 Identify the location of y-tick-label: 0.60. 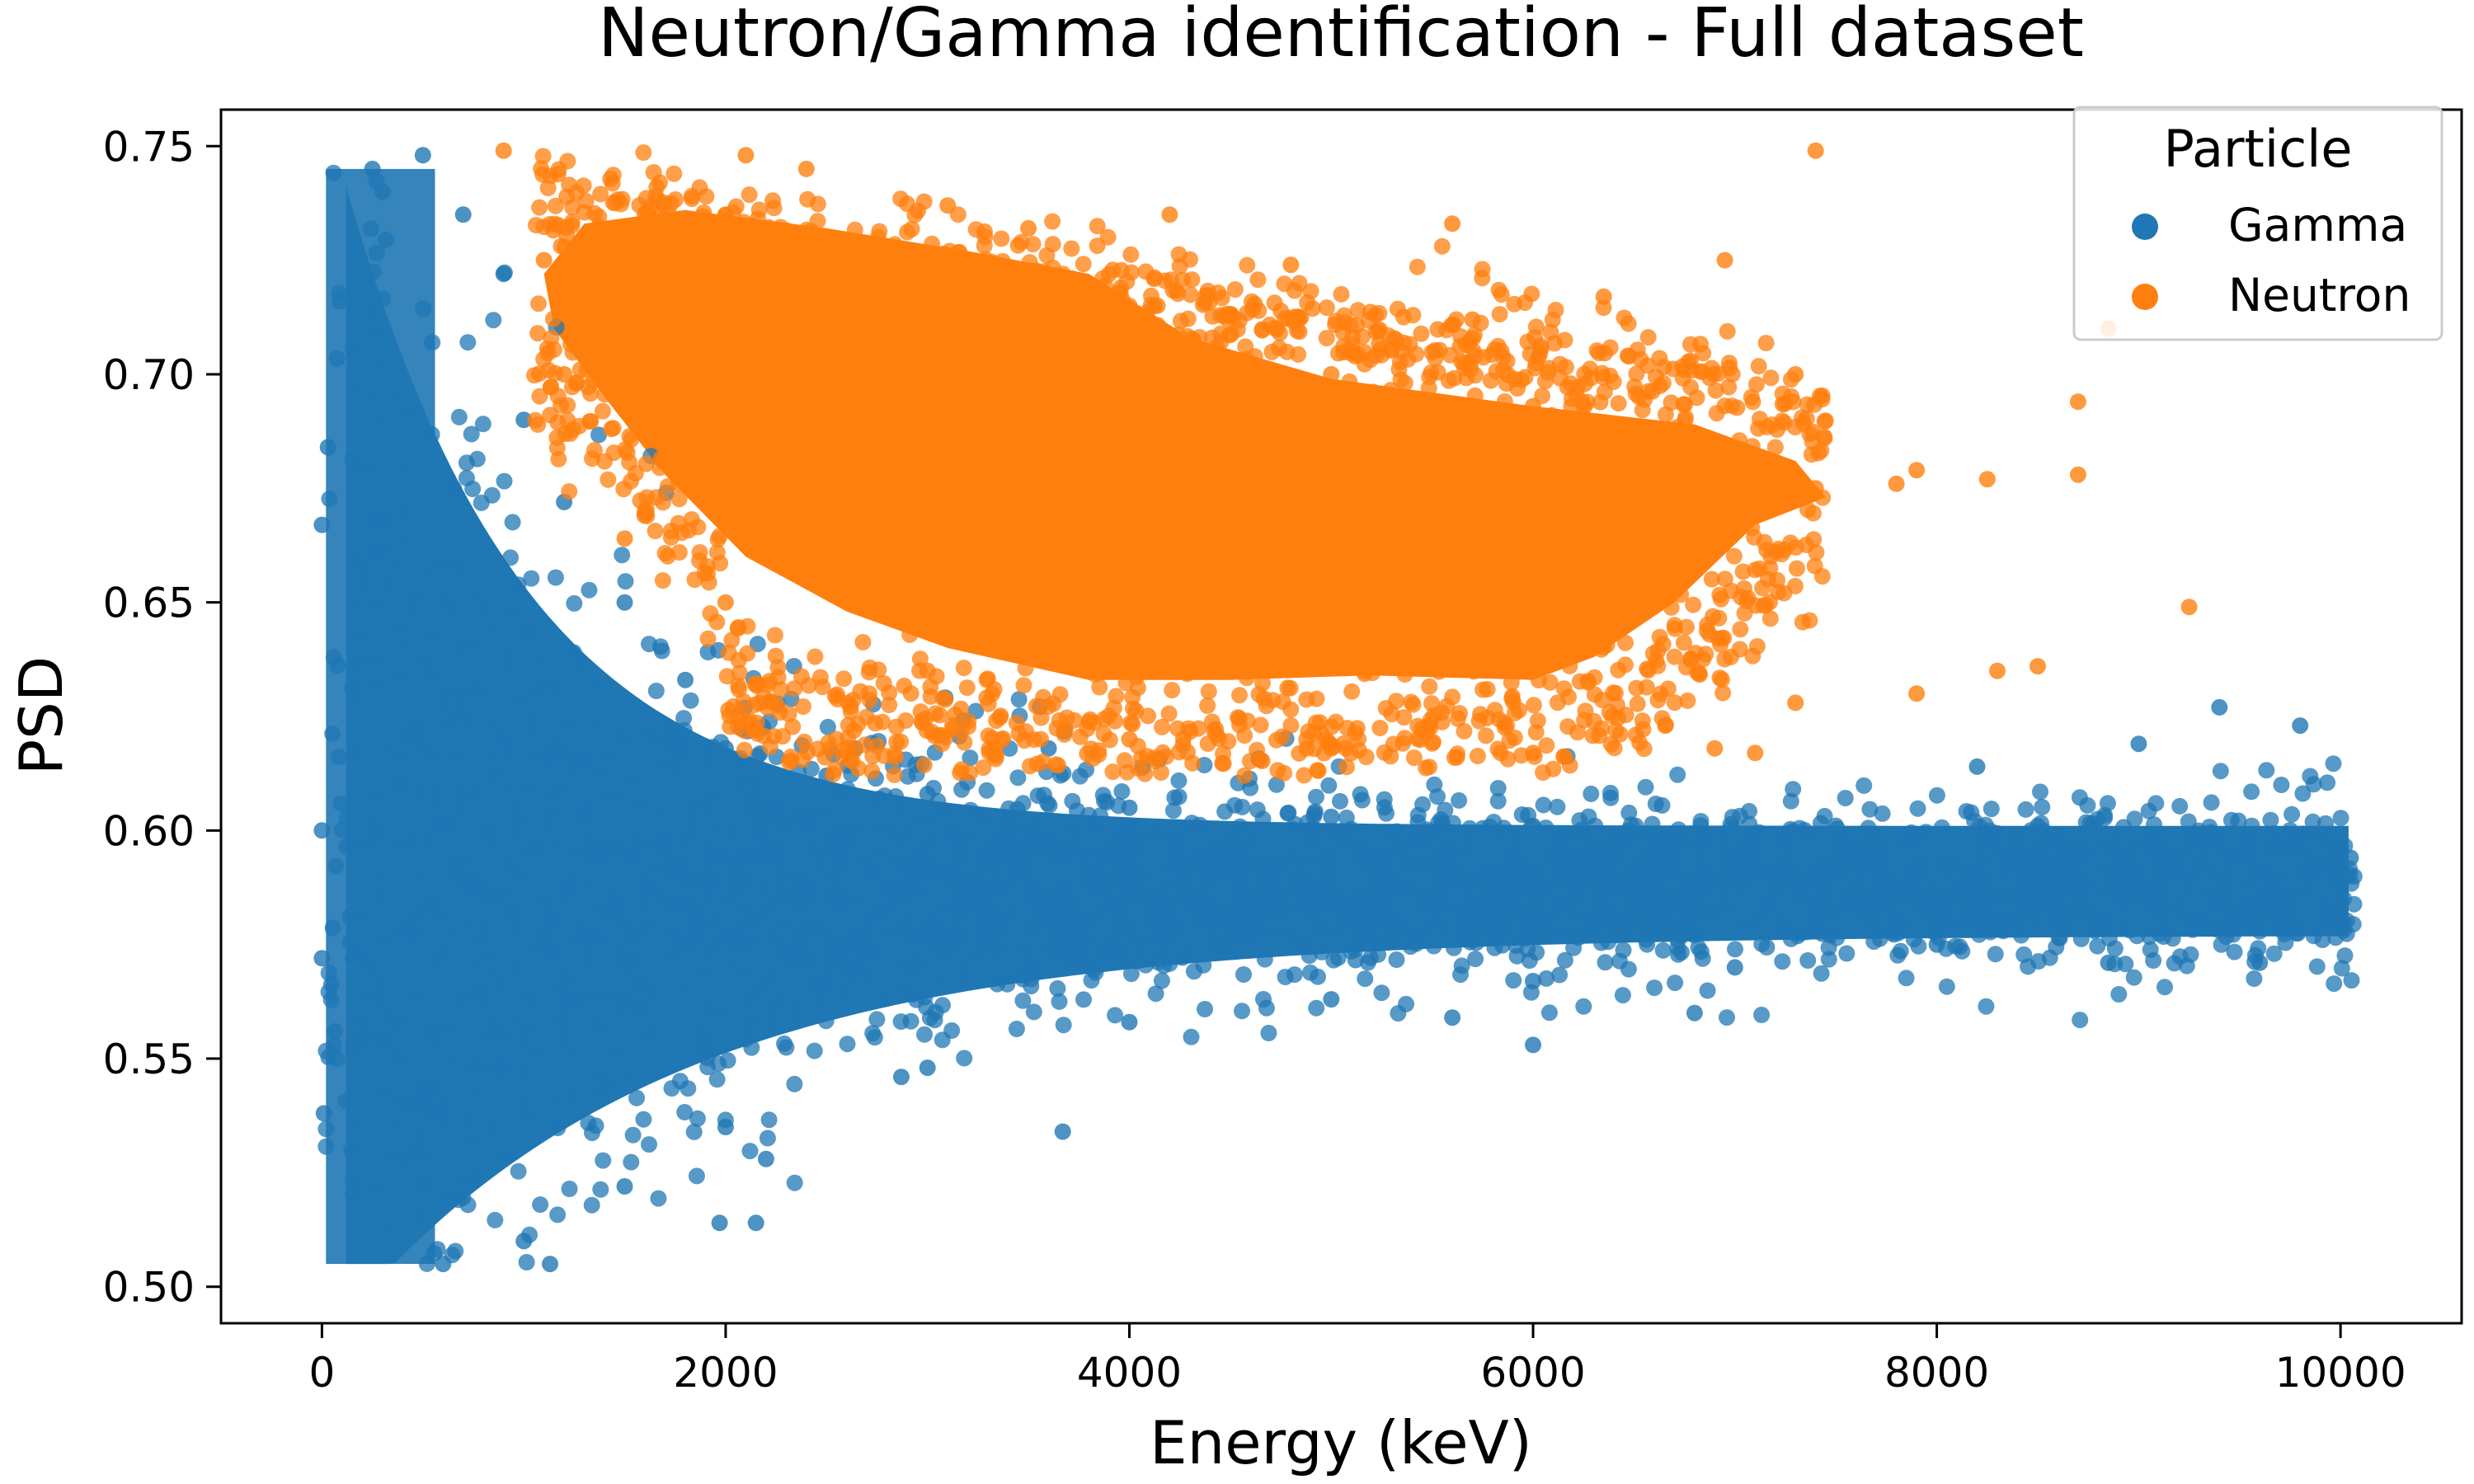
(149, 831).